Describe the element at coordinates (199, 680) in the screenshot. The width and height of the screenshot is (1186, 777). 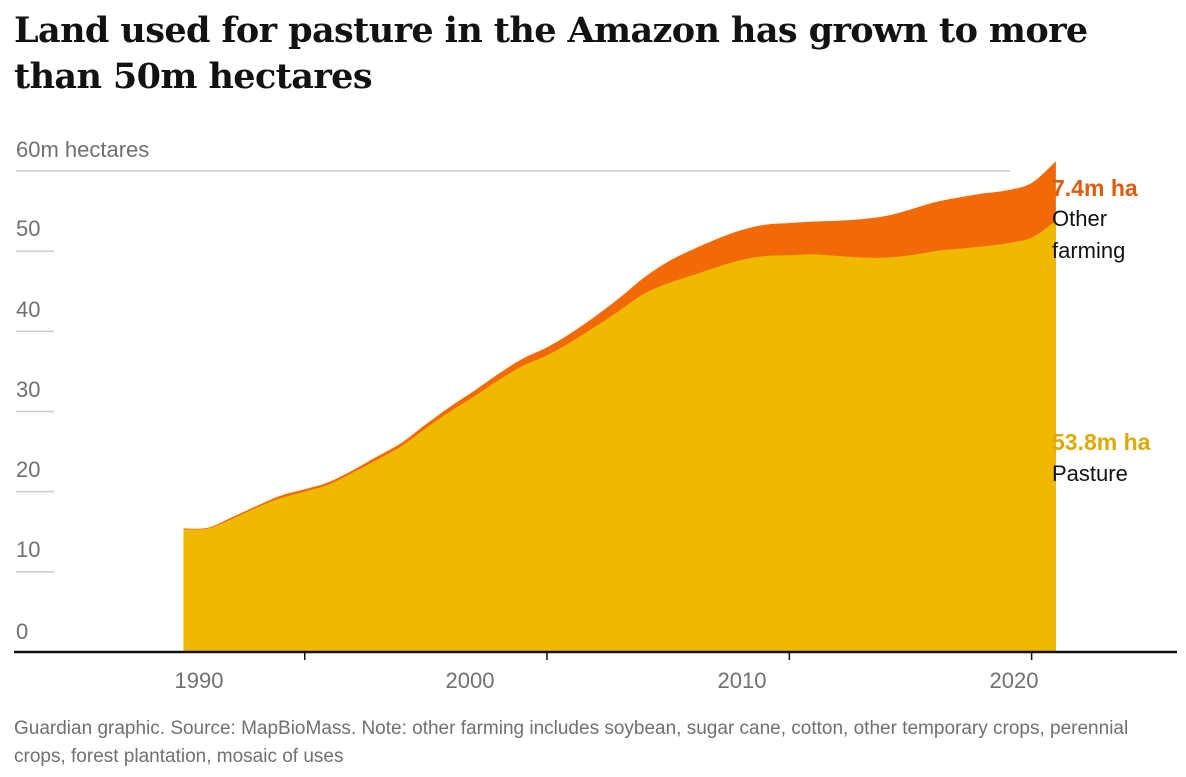
I see `x-tick-label: 1990` at that location.